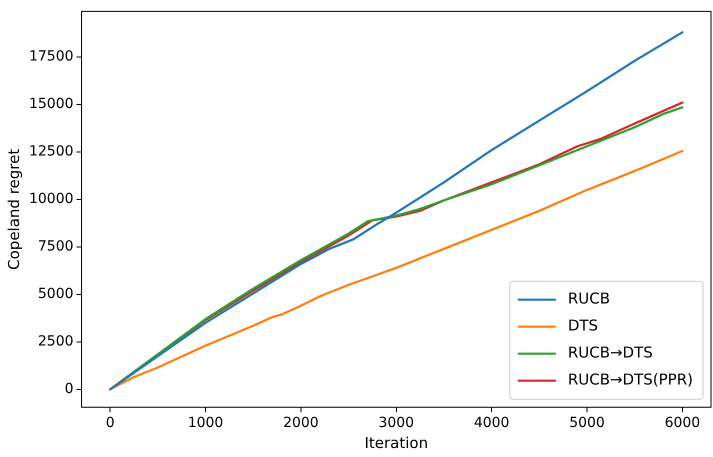 The width and height of the screenshot is (713, 457). Describe the element at coordinates (630, 379) in the screenshot. I see `legend-label: RUCB→DTS(PPR)` at that location.